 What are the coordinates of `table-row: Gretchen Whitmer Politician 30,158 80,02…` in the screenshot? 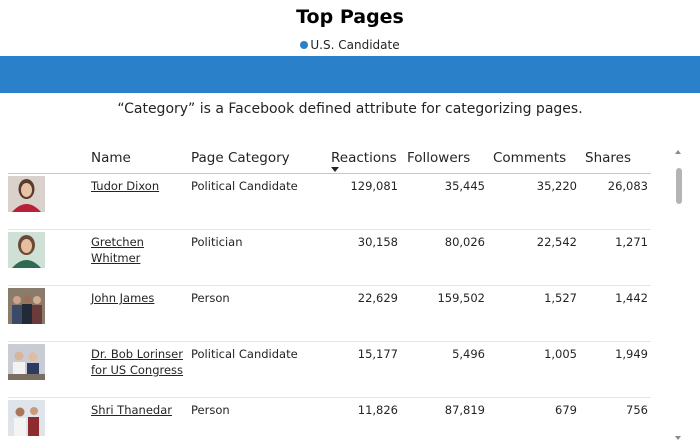 It's located at (350, 258).